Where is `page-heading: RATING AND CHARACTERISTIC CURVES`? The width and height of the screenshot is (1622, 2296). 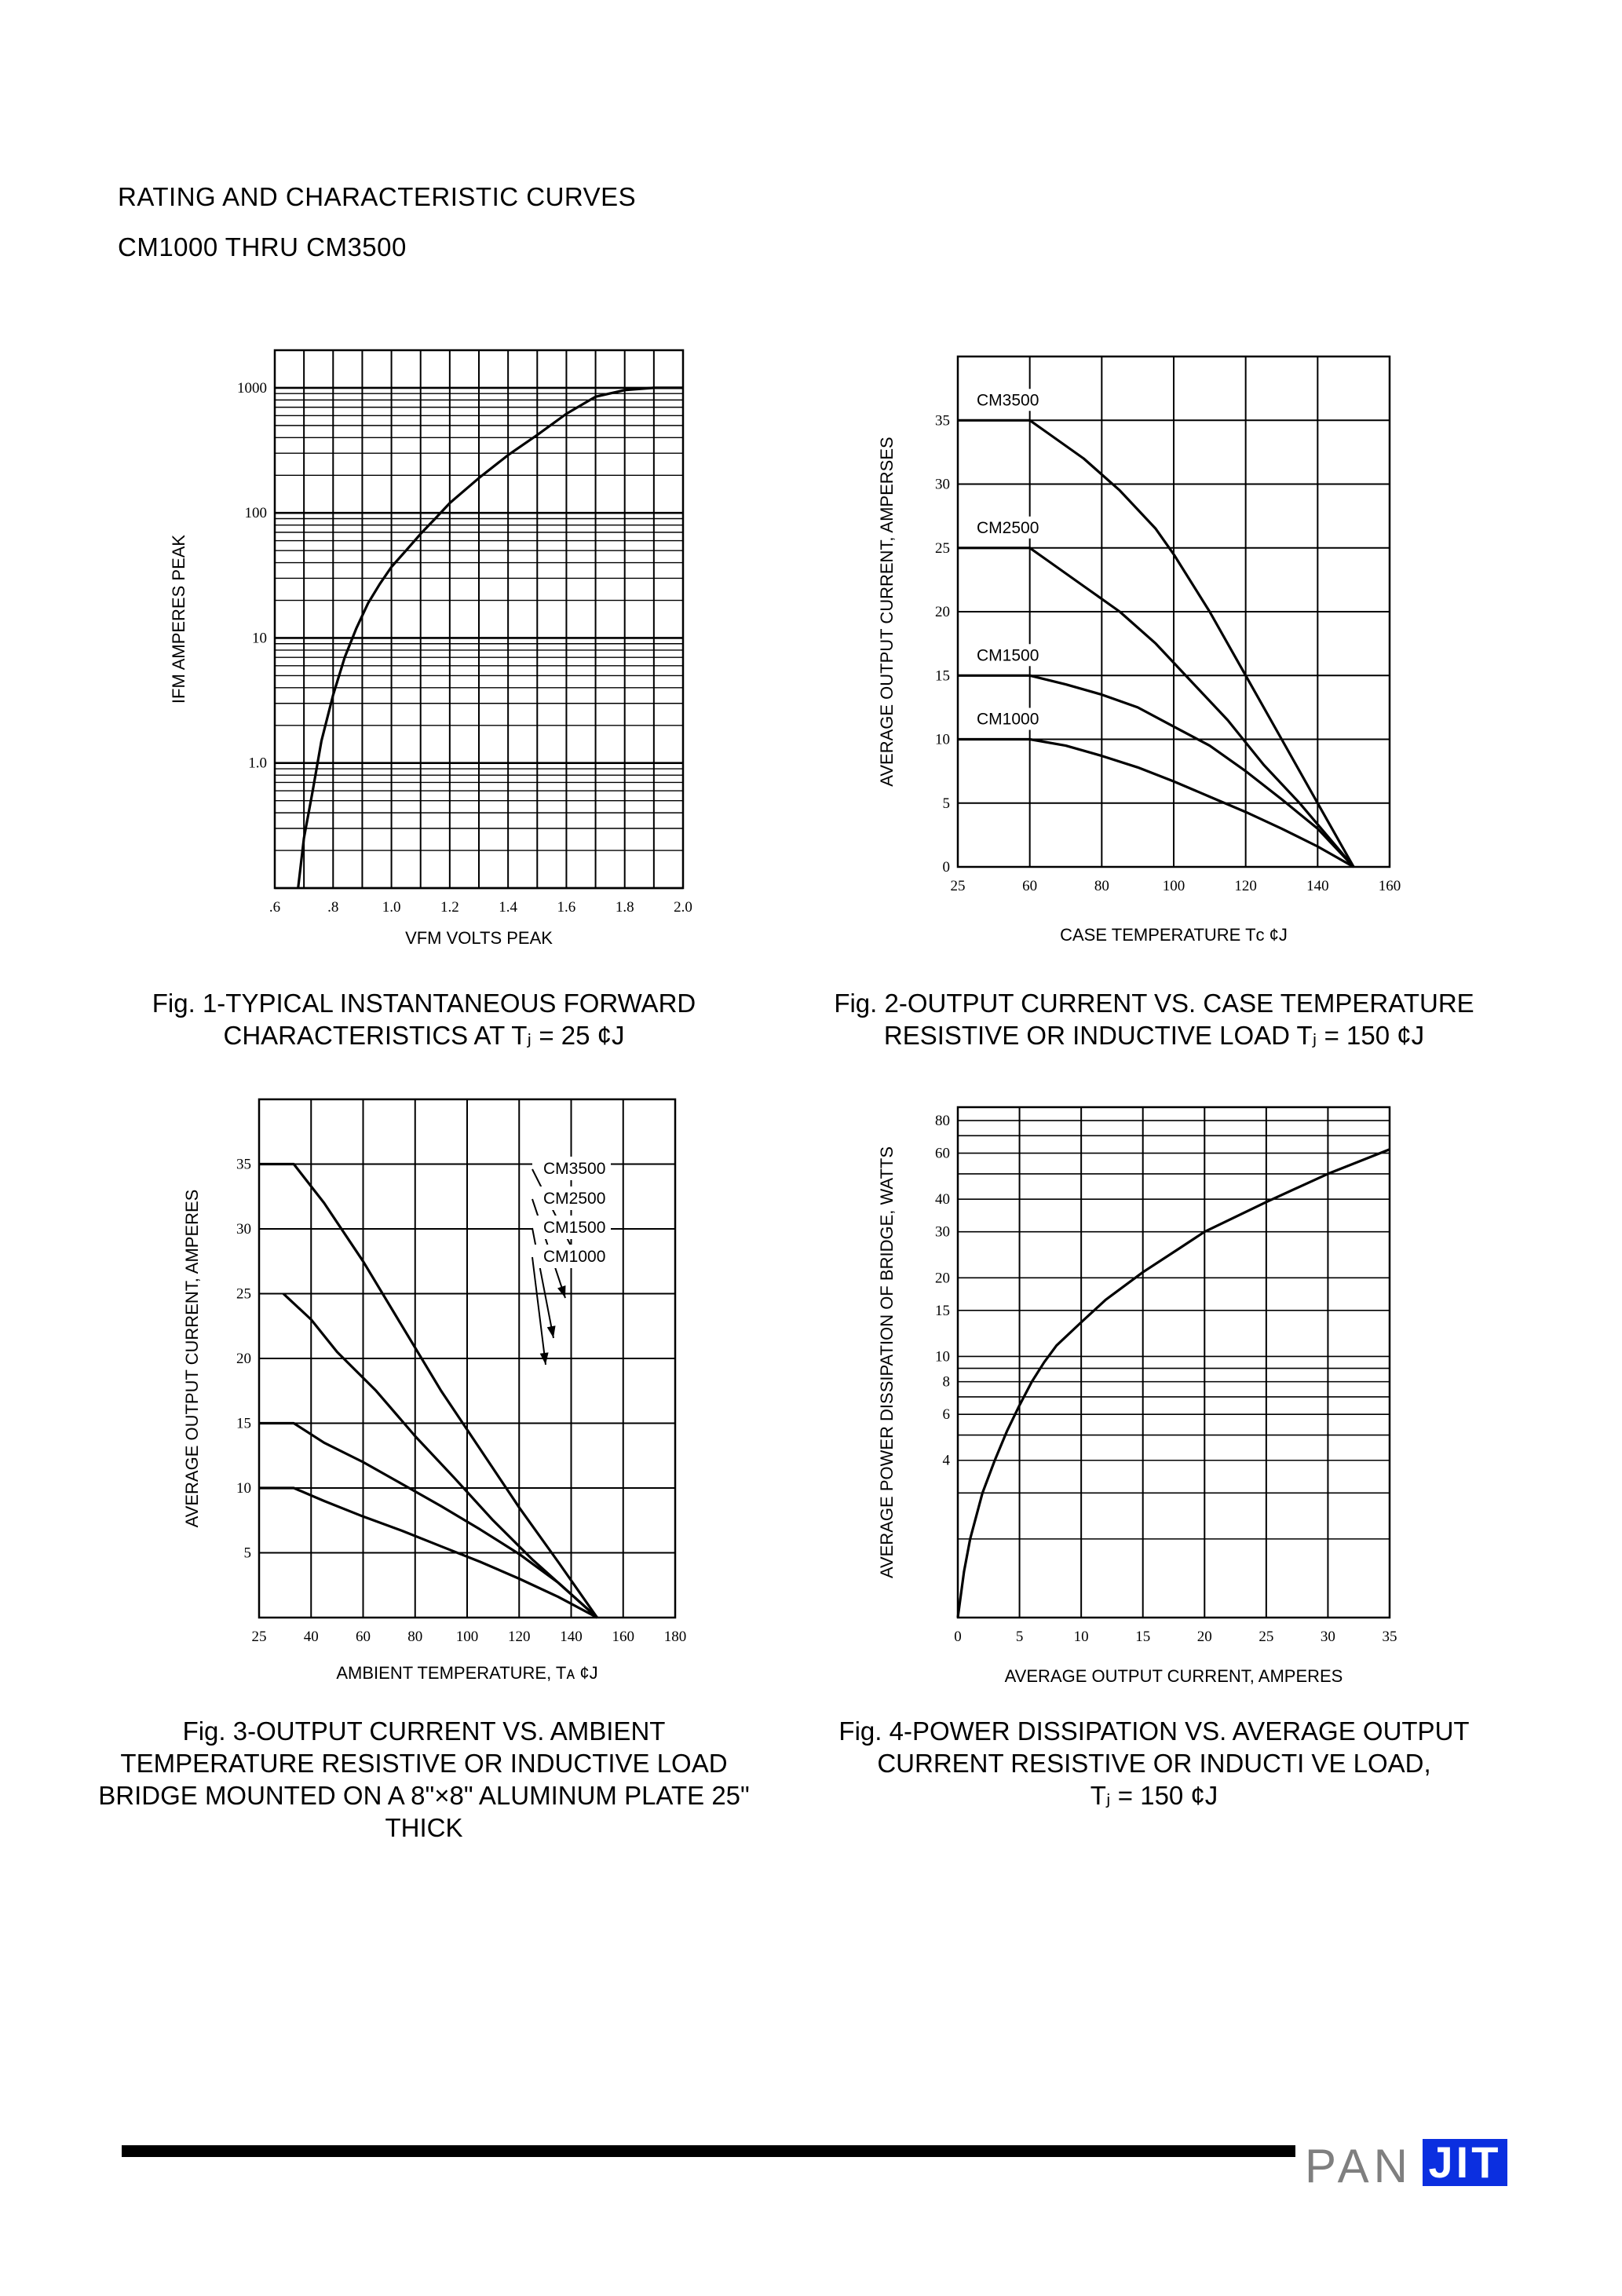 page-heading: RATING AND CHARACTERISTIC CURVES is located at coordinates (377, 197).